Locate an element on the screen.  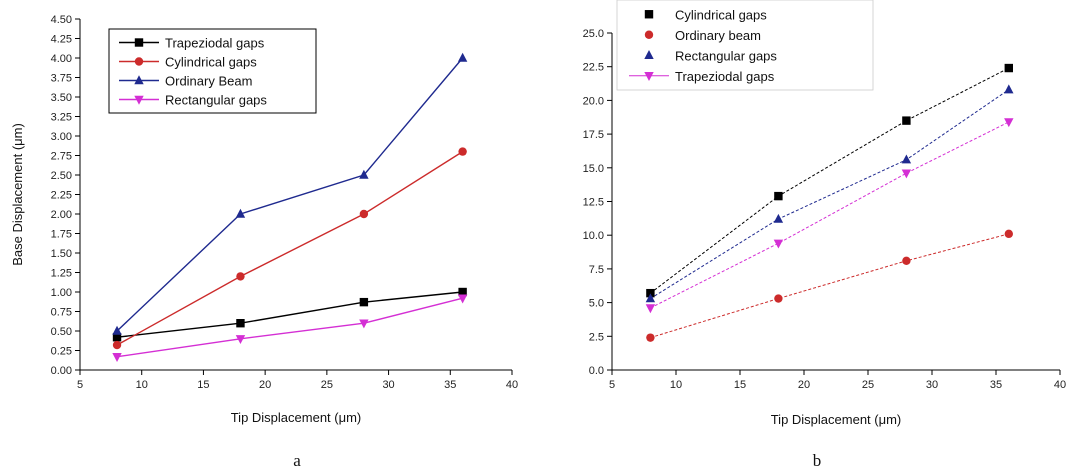
panel-label: a is located at coordinates (297, 460).